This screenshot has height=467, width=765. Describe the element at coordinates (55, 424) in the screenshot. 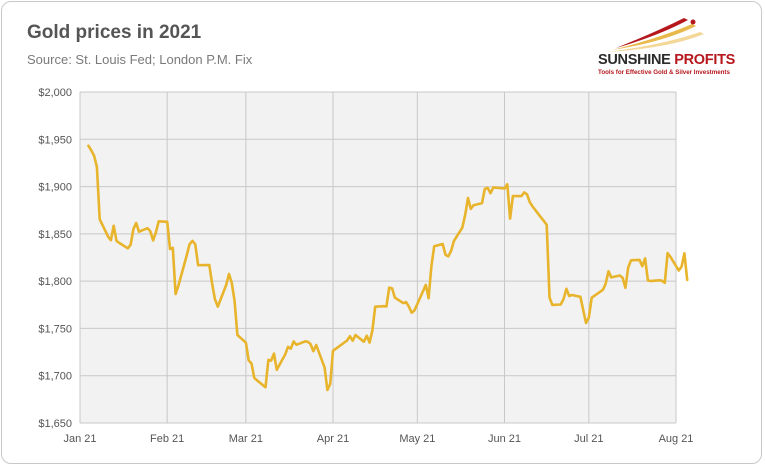

I see `y-tick-label: $1,650` at that location.